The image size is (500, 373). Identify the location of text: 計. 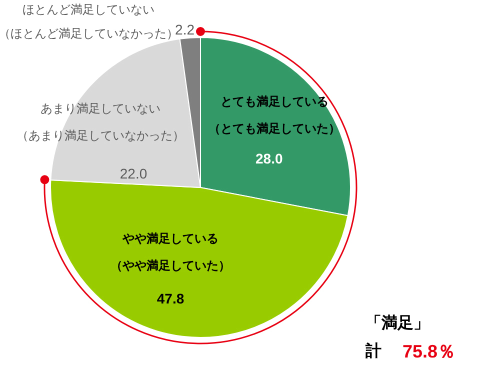
(373, 351).